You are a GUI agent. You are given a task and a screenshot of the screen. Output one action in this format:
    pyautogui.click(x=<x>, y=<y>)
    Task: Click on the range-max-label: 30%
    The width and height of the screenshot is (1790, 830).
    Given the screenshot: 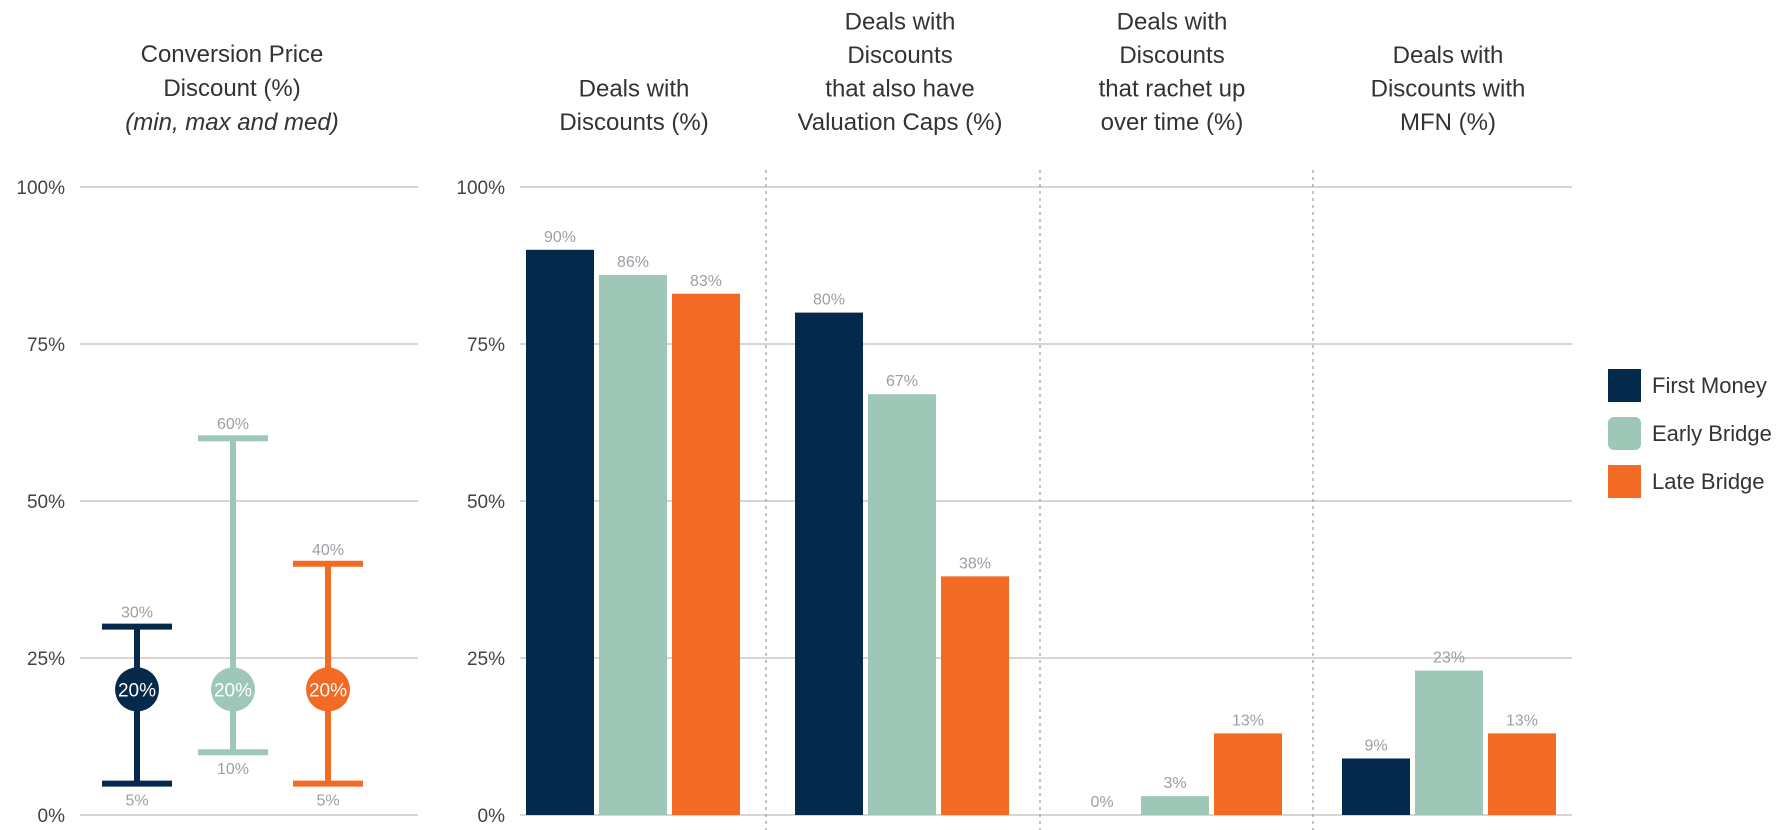 What is the action you would take?
    pyautogui.click(x=137, y=613)
    